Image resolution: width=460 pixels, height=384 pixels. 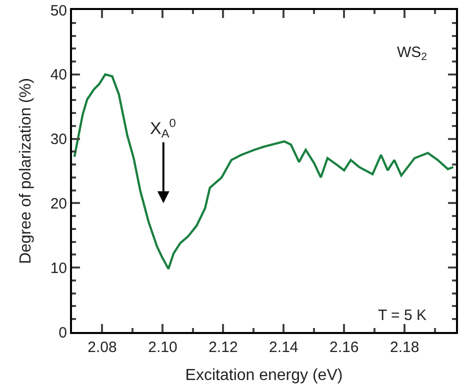 What do you see at coordinates (62, 333) in the screenshot?
I see `y-tick-label: 0` at bounding box center [62, 333].